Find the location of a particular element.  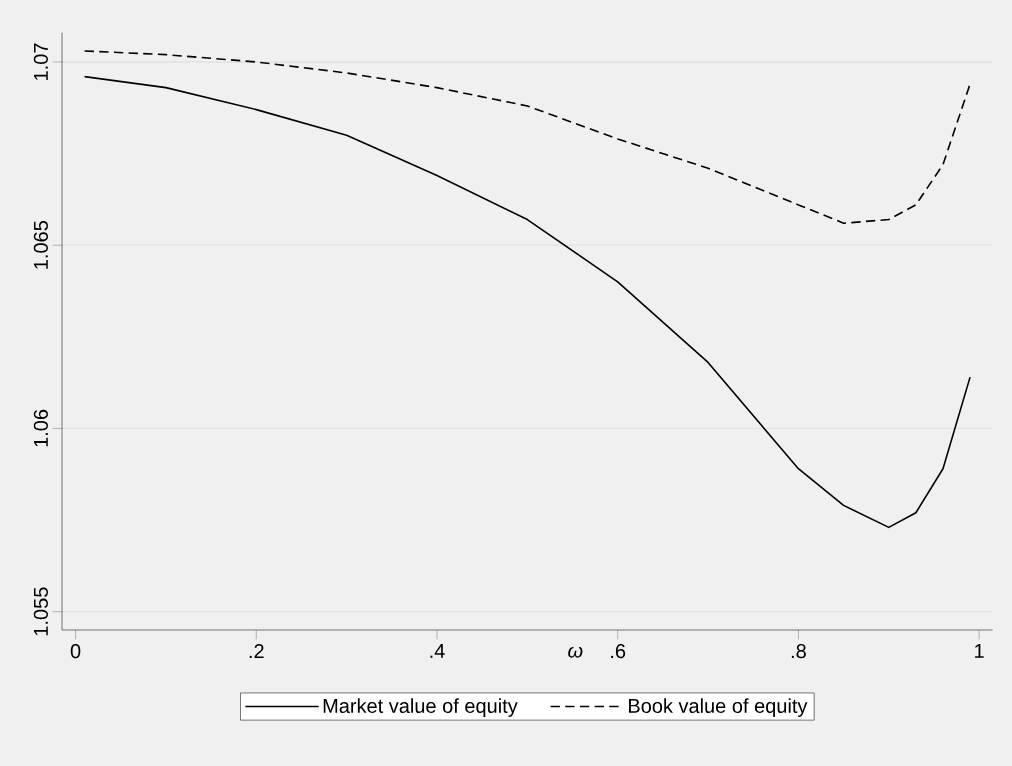

y-tick-label: 1.07 is located at coordinates (40, 61).